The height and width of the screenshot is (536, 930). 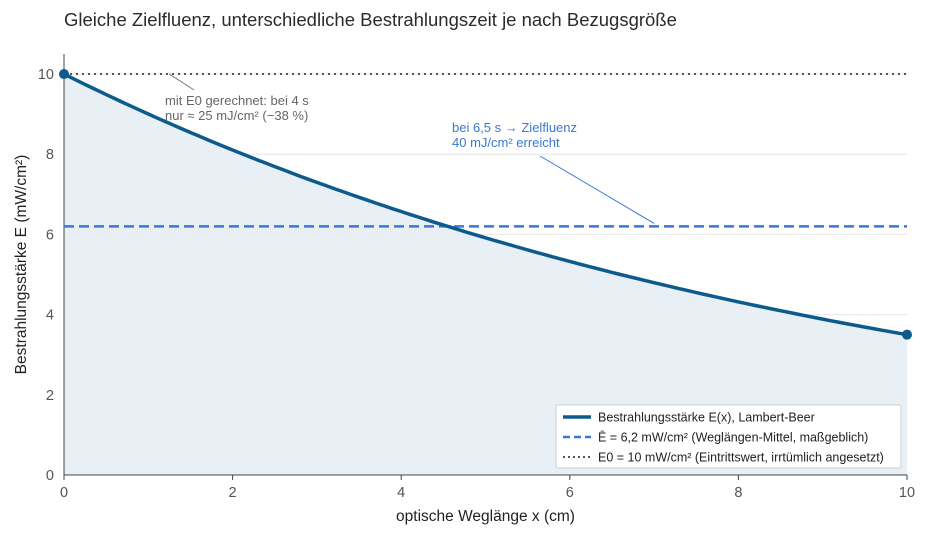 What do you see at coordinates (21, 265) in the screenshot?
I see `y-axis-label: Bestrahlungsstärke E (mW/cm²)` at bounding box center [21, 265].